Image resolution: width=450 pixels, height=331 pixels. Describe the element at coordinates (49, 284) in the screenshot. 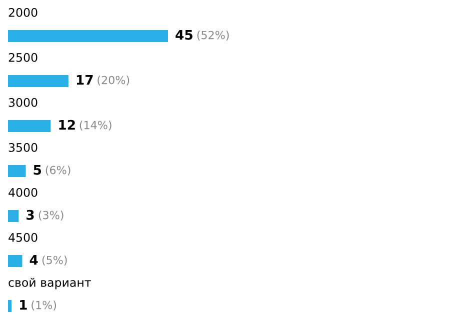

I see `y-tick-label: свой вариант` at that location.